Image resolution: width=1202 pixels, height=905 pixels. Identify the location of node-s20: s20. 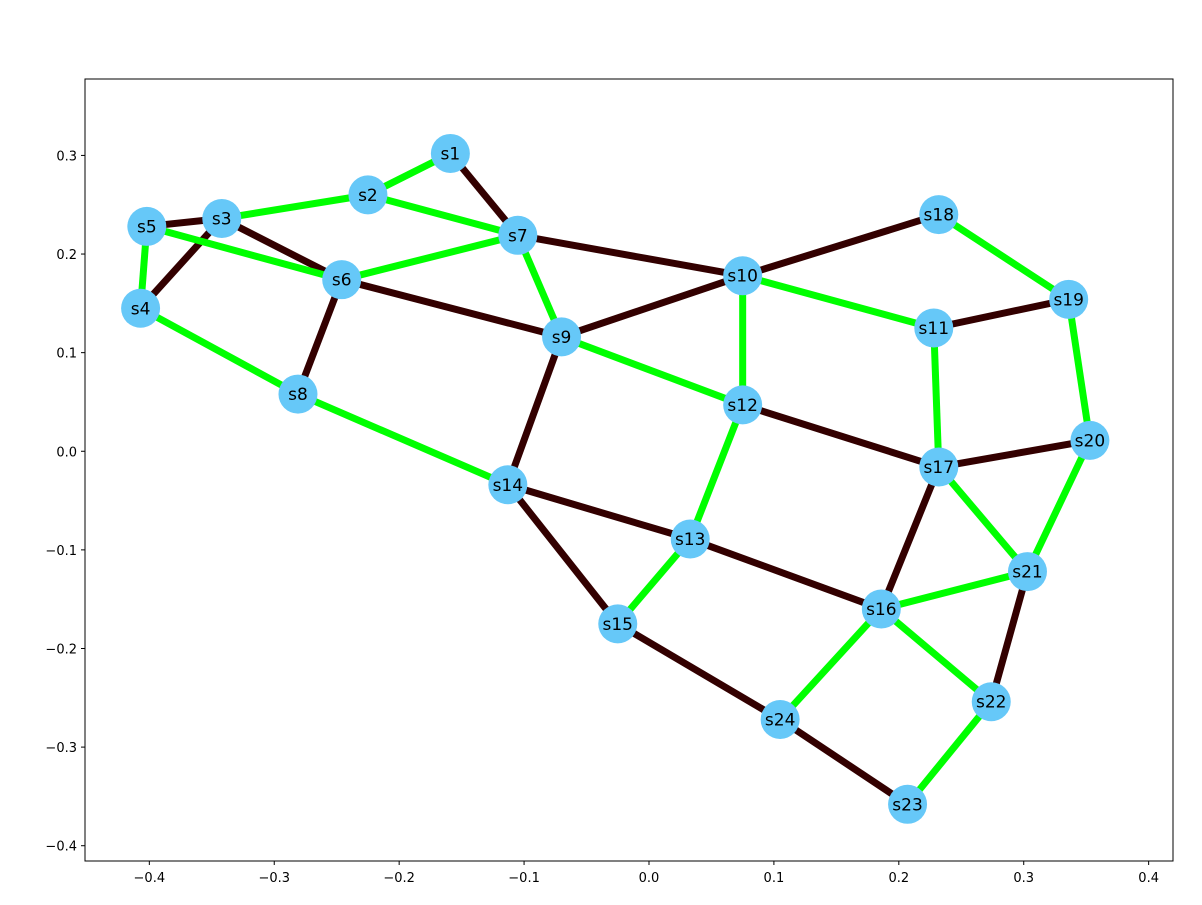
(1090, 440).